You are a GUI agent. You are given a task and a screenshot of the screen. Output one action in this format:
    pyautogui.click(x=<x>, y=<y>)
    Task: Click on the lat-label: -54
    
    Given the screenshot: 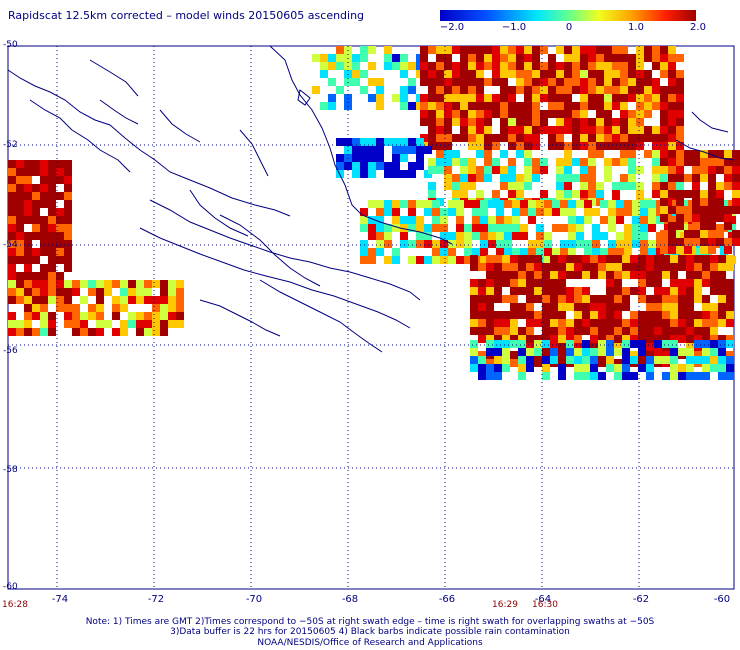 What is the action you would take?
    pyautogui.click(x=10, y=245)
    